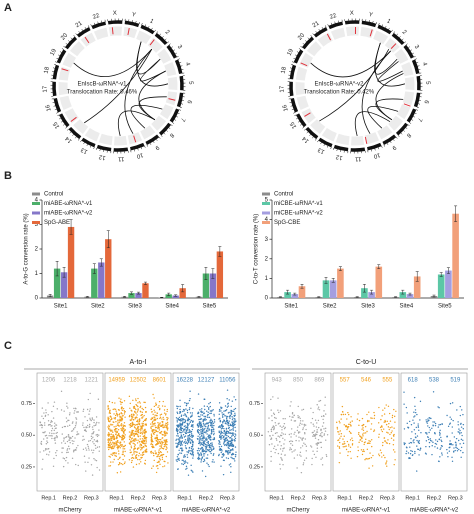 This screenshot has height=514, width=474. Describe the element at coordinates (287, 295) in the screenshot. I see `bar` at that location.